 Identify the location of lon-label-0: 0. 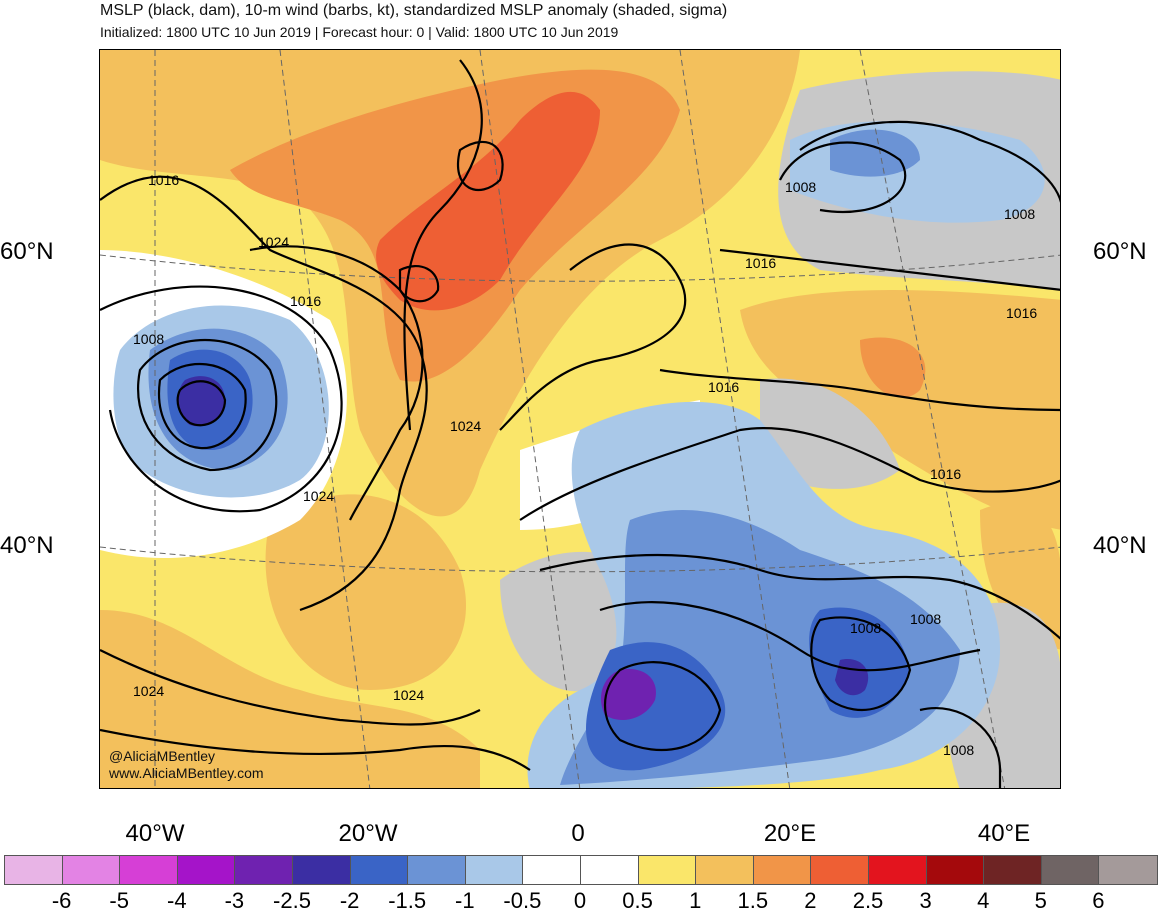
(578, 833).